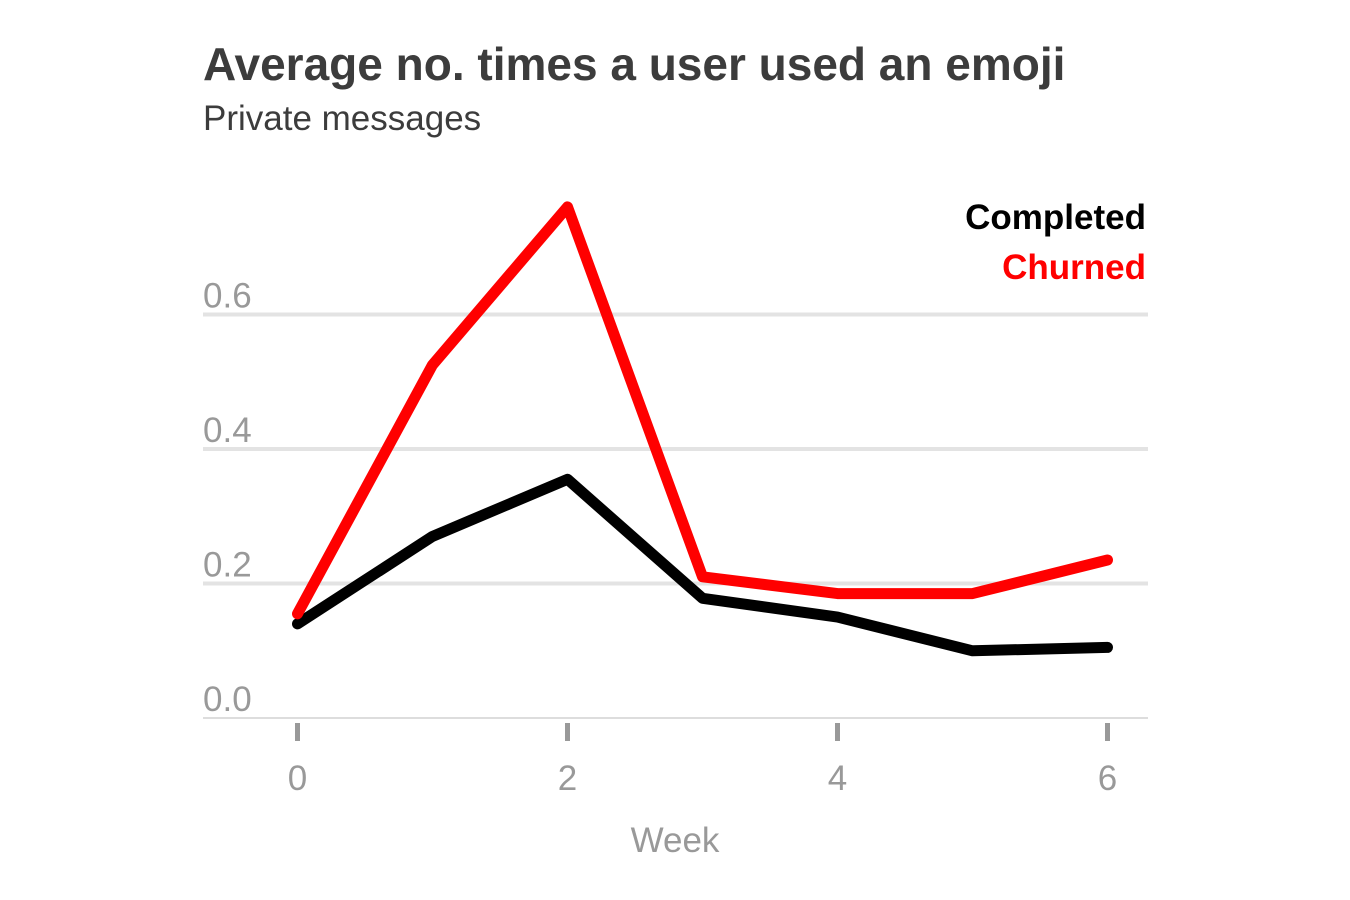  Describe the element at coordinates (634, 64) in the screenshot. I see `chart-title: Average no. times a user used an emoji` at that location.